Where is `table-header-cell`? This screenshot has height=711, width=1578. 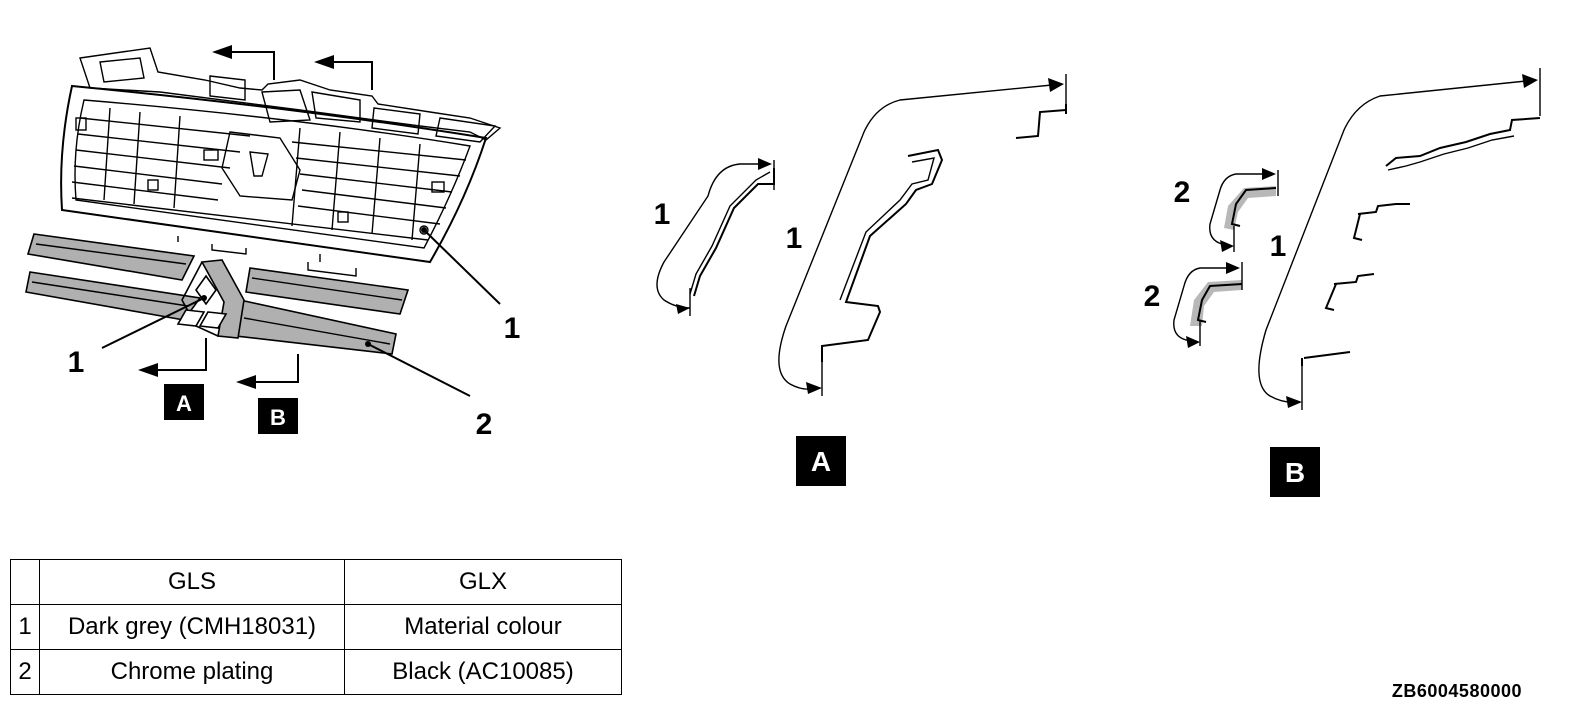
table-header-cell is located at coordinates (25, 582).